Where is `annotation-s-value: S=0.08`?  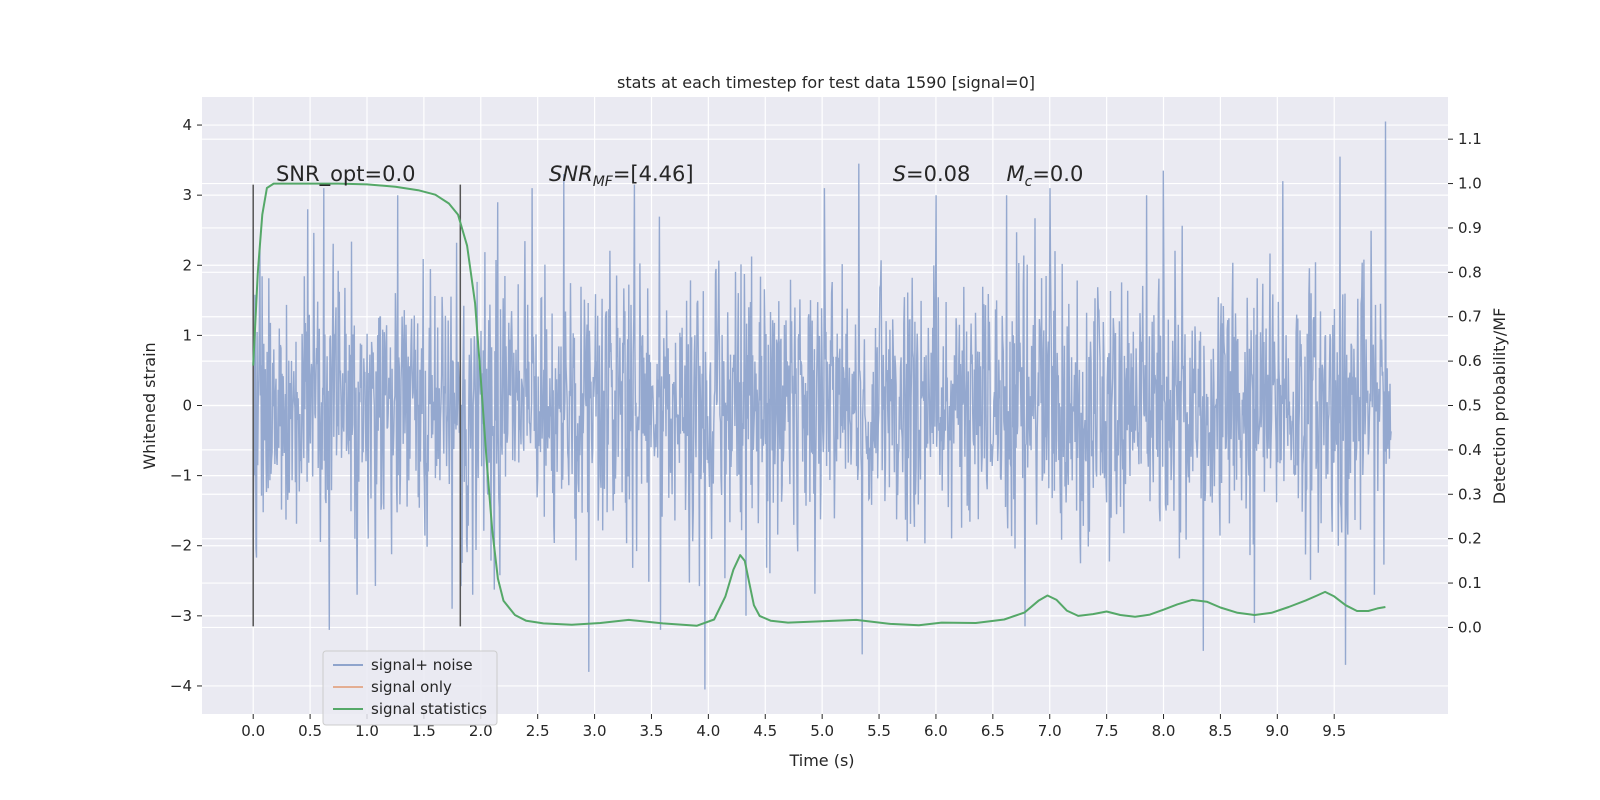
annotation-s-value: S=0.08 is located at coordinates (932, 174).